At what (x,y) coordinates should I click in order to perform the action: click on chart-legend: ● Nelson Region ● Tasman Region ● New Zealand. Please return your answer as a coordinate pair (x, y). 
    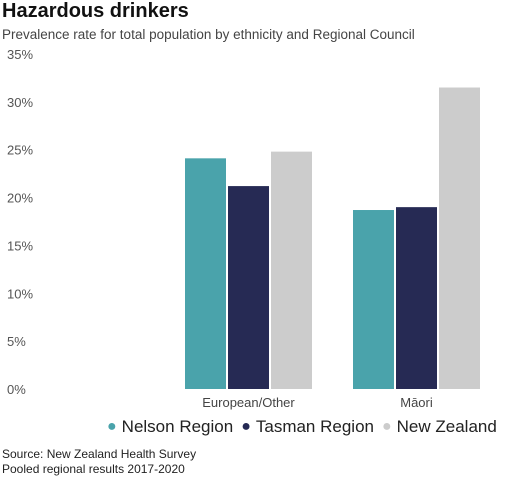
    Looking at the image, I should click on (306, 427).